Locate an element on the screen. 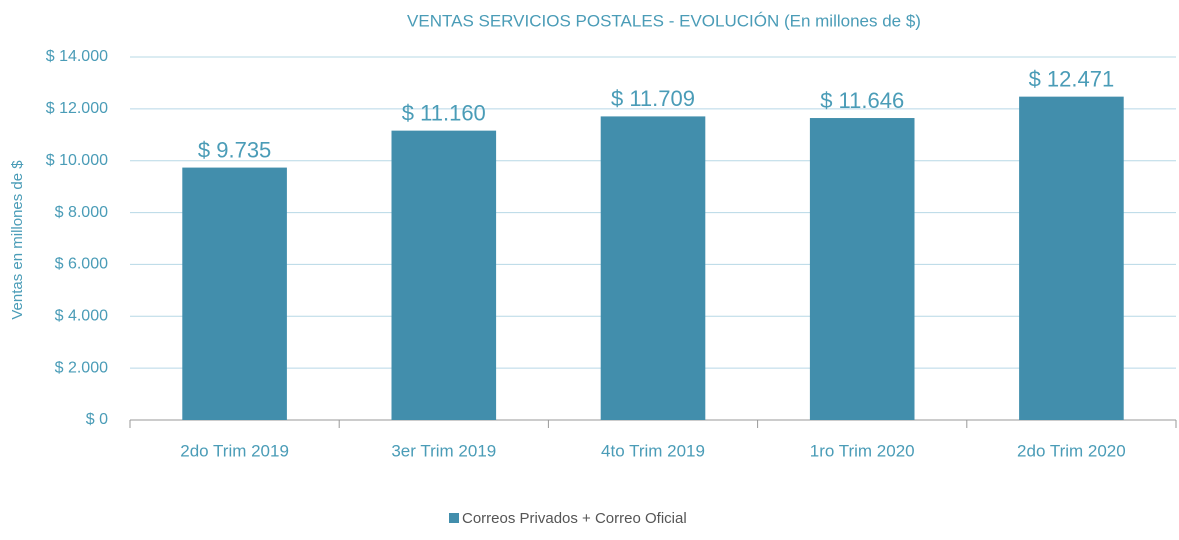 The image size is (1179, 540). x-tick-label: 2do Trim 2019 is located at coordinates (234, 450).